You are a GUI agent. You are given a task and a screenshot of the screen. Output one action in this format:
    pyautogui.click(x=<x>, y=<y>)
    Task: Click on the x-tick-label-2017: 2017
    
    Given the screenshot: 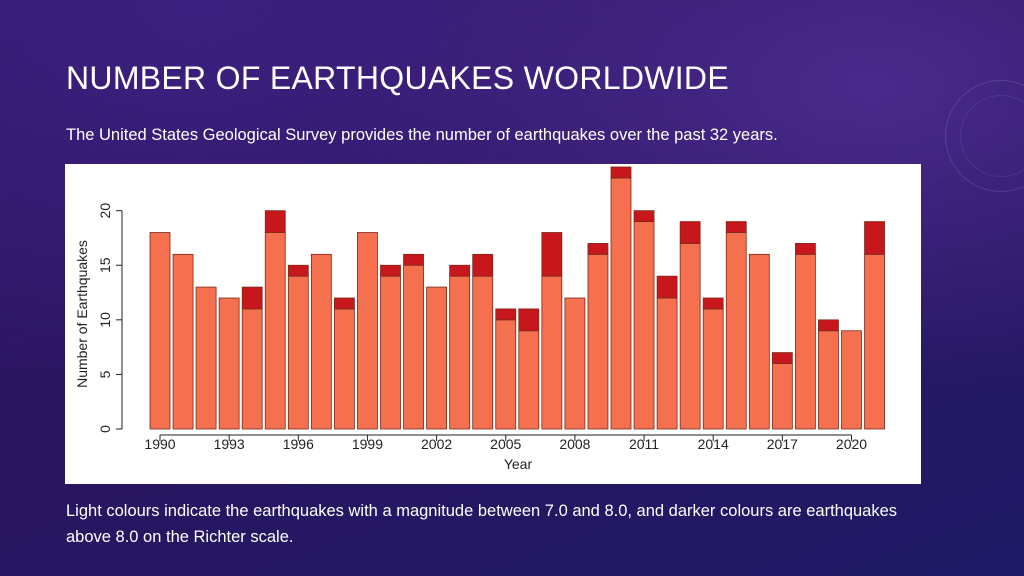 What is the action you would take?
    pyautogui.click(x=782, y=444)
    